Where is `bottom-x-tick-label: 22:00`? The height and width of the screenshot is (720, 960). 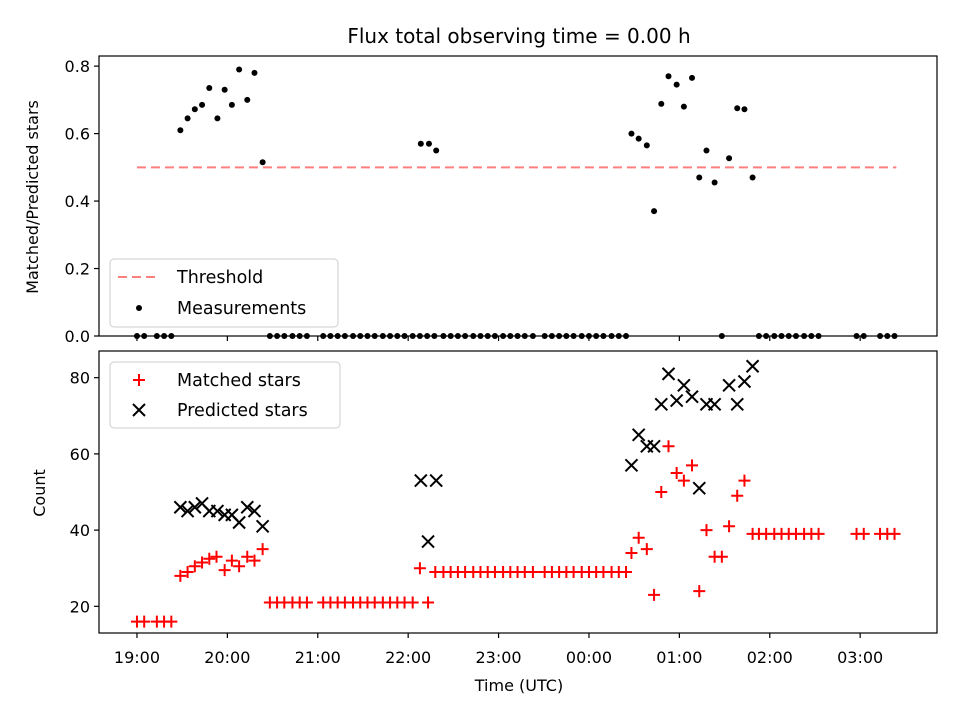
bottom-x-tick-label: 22:00 is located at coordinates (408, 657).